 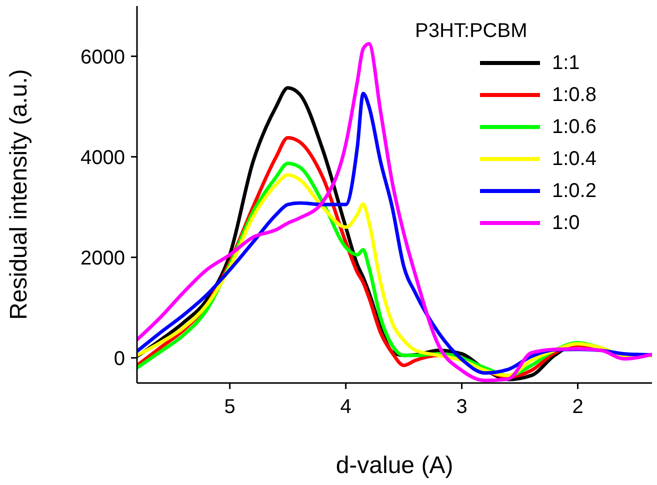 I want to click on y-tick-label: 2000, so click(x=102, y=258).